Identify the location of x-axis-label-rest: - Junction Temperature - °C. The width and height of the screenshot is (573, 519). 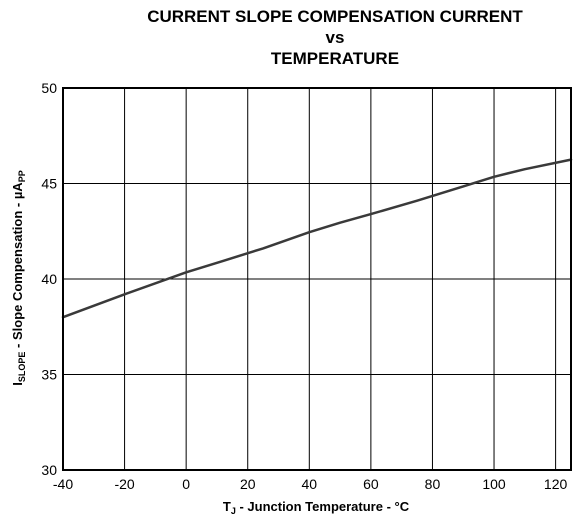
(323, 506).